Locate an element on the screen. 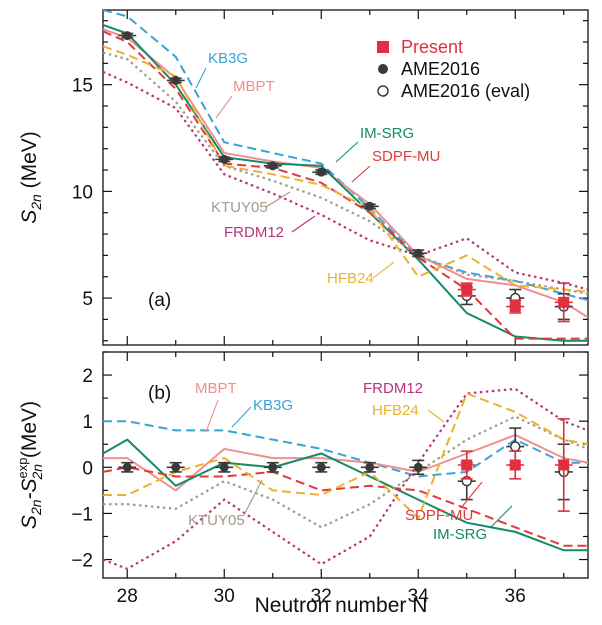 This screenshot has width=602, height=625. leader-line-ktuy05 is located at coordinates (278, 199).